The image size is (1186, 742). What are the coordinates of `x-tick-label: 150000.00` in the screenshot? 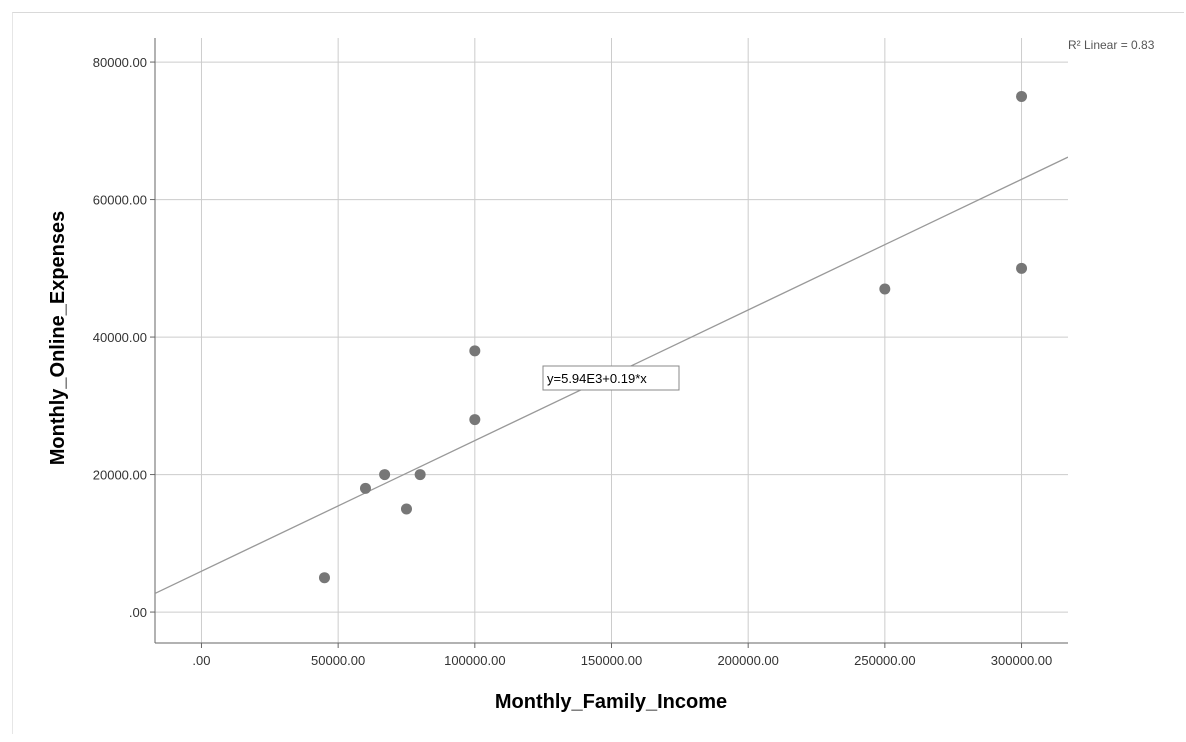 It's located at (611, 660).